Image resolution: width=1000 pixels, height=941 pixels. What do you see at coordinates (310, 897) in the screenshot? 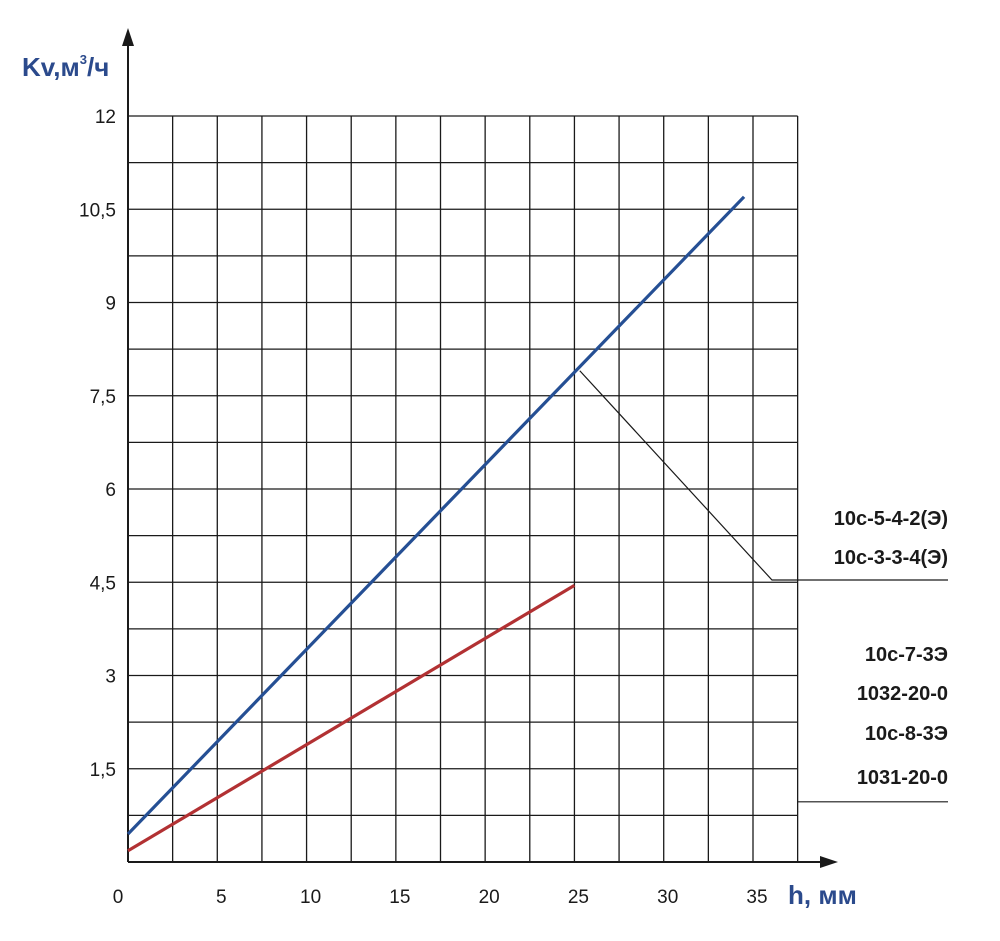
I see `x-tick-label: 10` at bounding box center [310, 897].